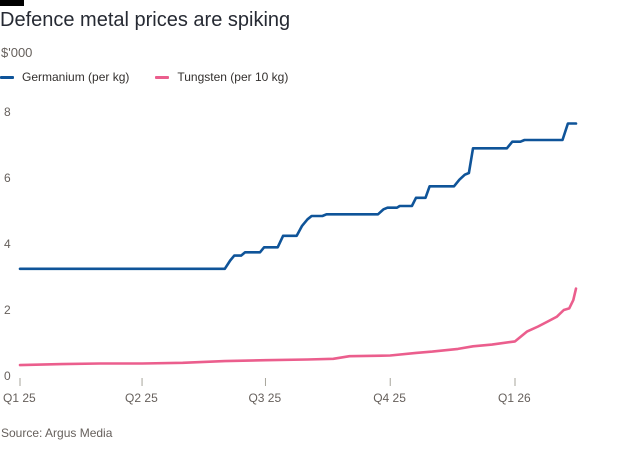 The height and width of the screenshot is (458, 640). Describe the element at coordinates (145, 20) in the screenshot. I see `chart-title: Defence metal prices are spiking` at that location.